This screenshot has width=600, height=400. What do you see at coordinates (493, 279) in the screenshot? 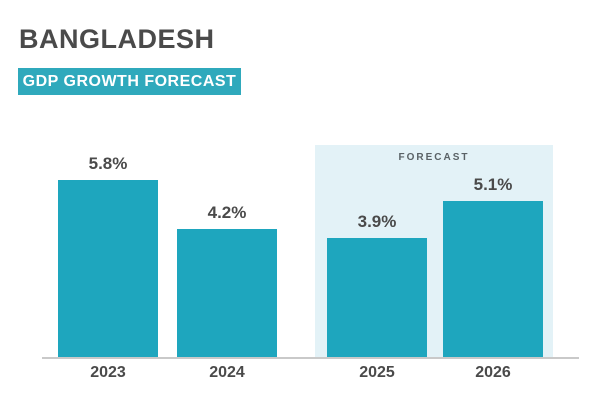
I see `bar-2026` at bounding box center [493, 279].